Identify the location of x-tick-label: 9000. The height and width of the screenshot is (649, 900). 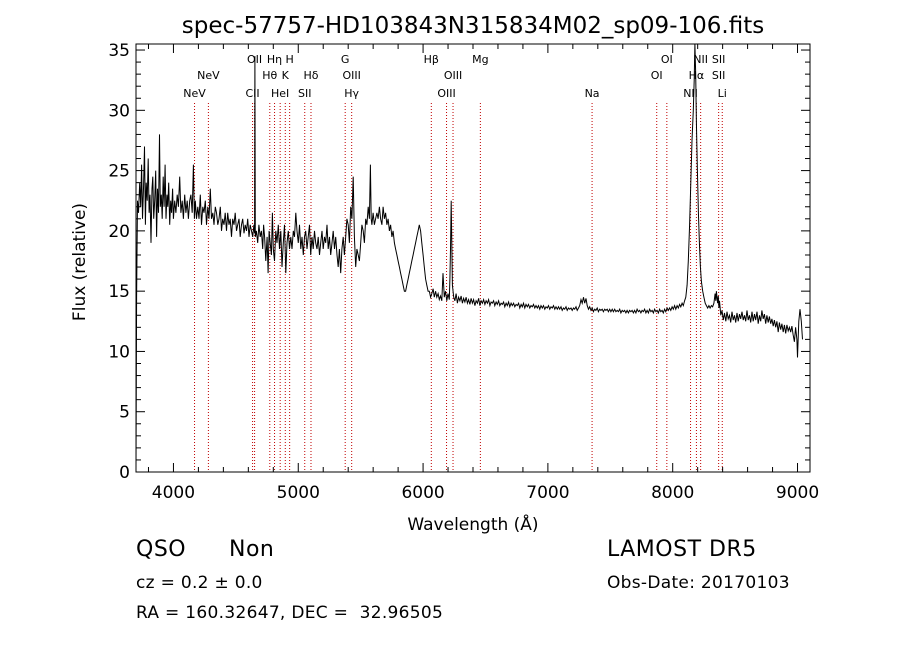
(797, 493).